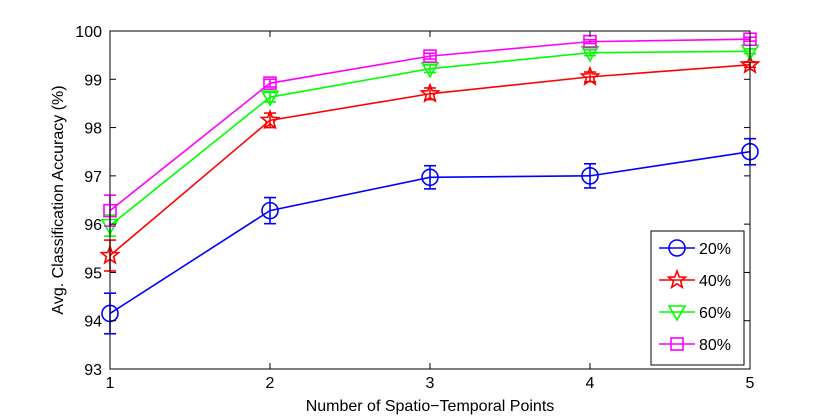 This screenshot has width=830, height=416. Describe the element at coordinates (93, 370) in the screenshot. I see `y-tick-label: 93` at that location.